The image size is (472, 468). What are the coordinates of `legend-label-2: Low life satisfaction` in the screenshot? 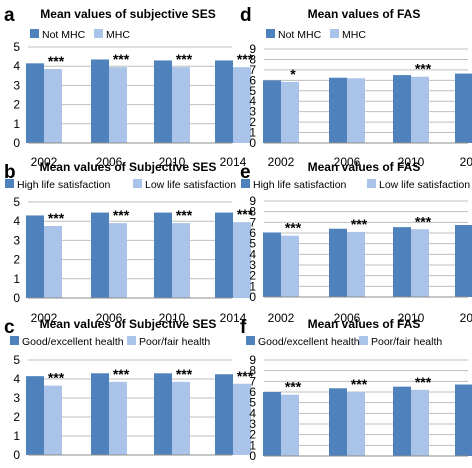 It's located at (424, 185).